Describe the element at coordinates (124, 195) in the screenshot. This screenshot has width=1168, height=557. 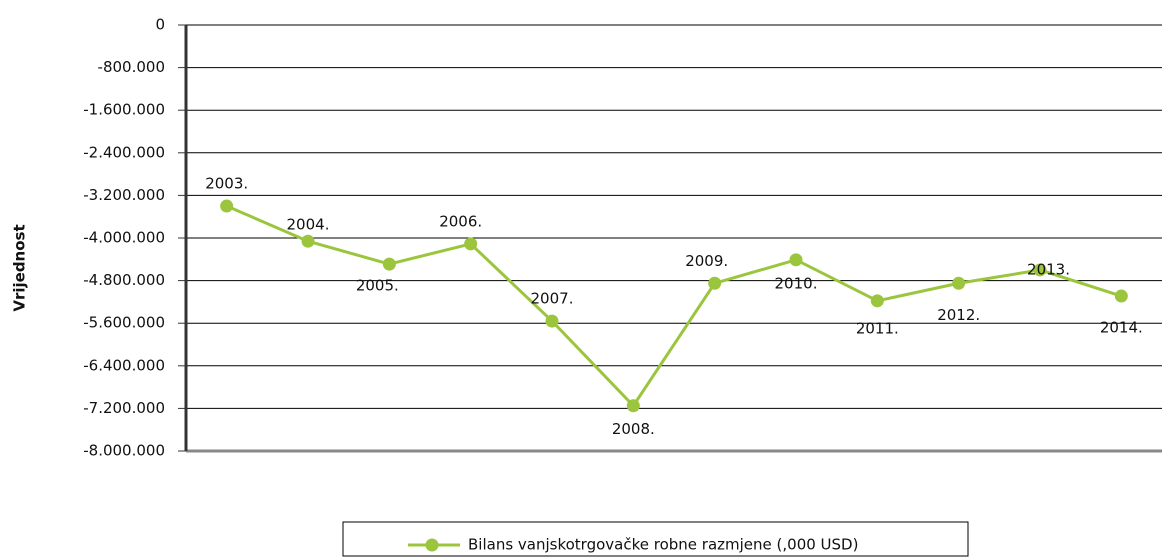
I see `y-tick-label: -3.200.000` at that location.